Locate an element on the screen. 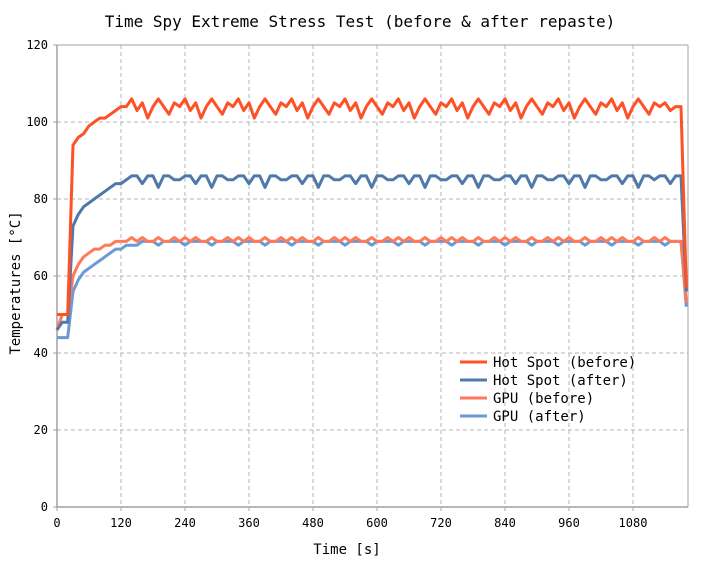 The image size is (701, 570). x-tick-label: 0 is located at coordinates (56, 523).